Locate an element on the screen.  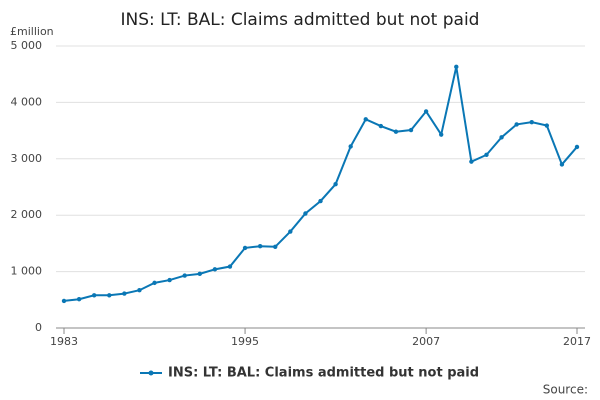
y-tick-label: 4 000 is located at coordinates (27, 101).